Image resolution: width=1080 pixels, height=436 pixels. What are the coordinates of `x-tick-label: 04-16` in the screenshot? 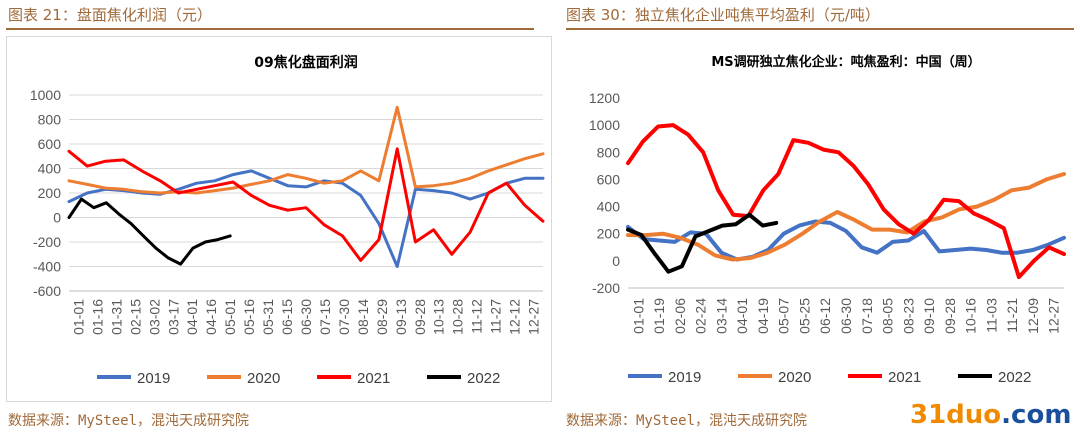 It's located at (211, 317).